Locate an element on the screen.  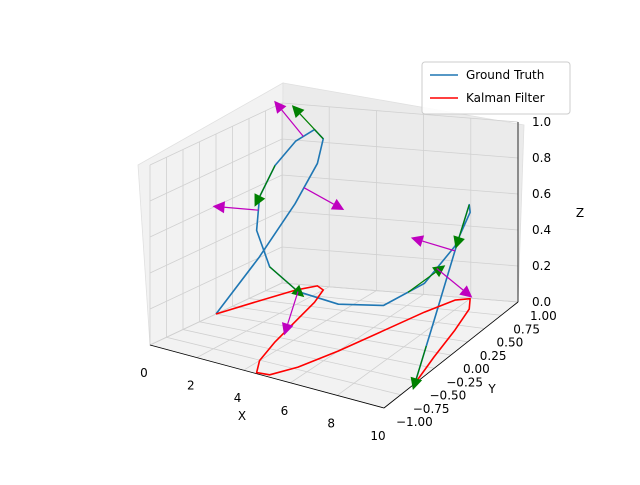
z-axis-label: Z is located at coordinates (580, 213).